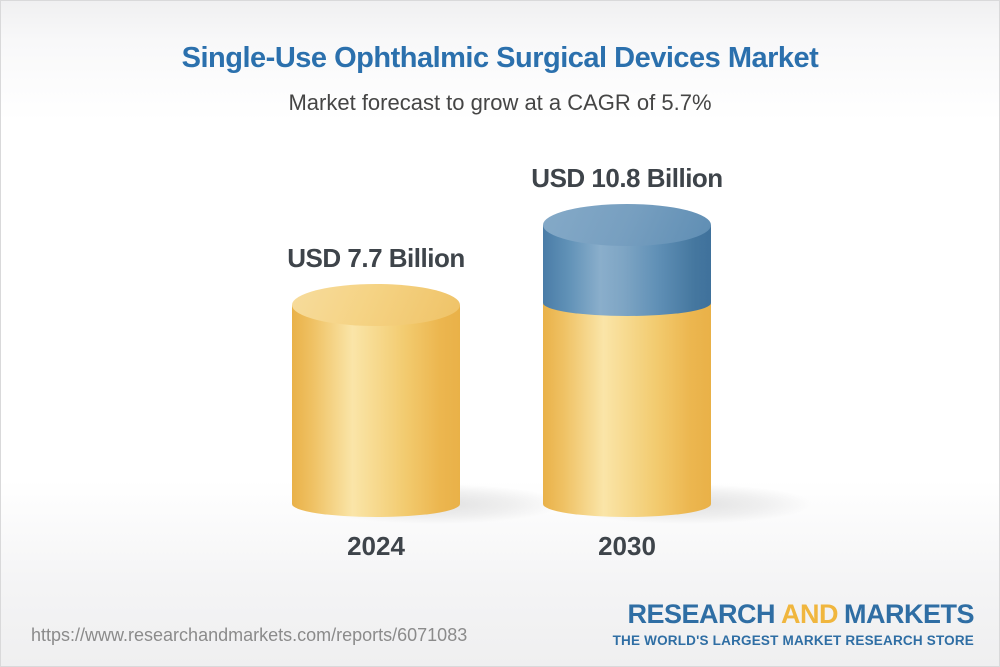  What do you see at coordinates (376, 546) in the screenshot?
I see `x-axis-label-2024: 2024` at bounding box center [376, 546].